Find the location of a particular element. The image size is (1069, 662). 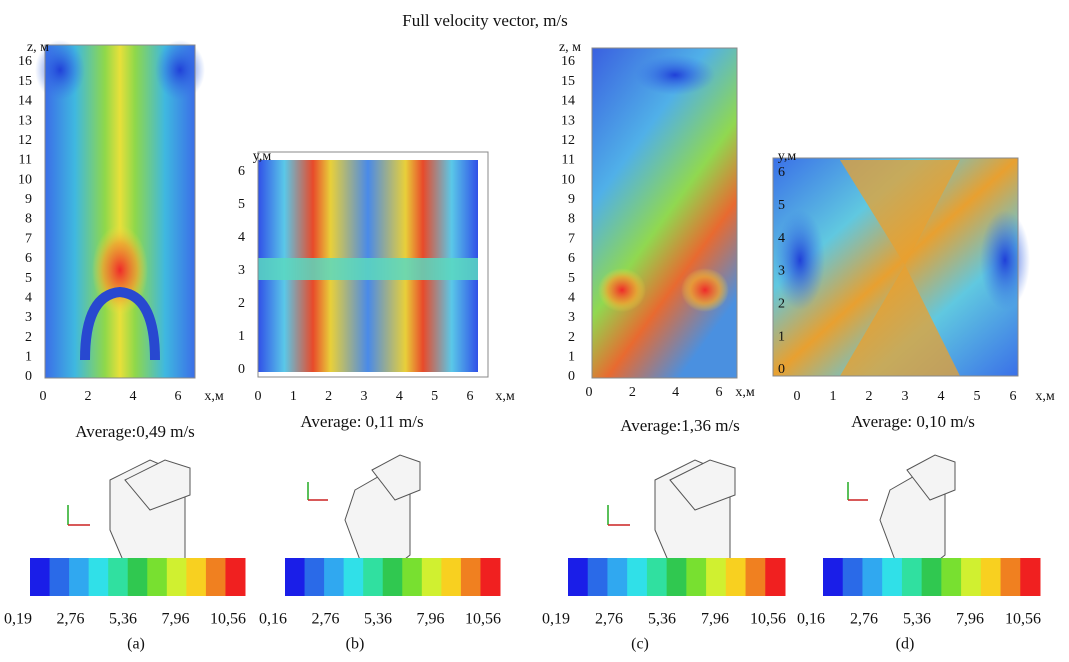

average: Average:1,36 m/s is located at coordinates (680, 425).